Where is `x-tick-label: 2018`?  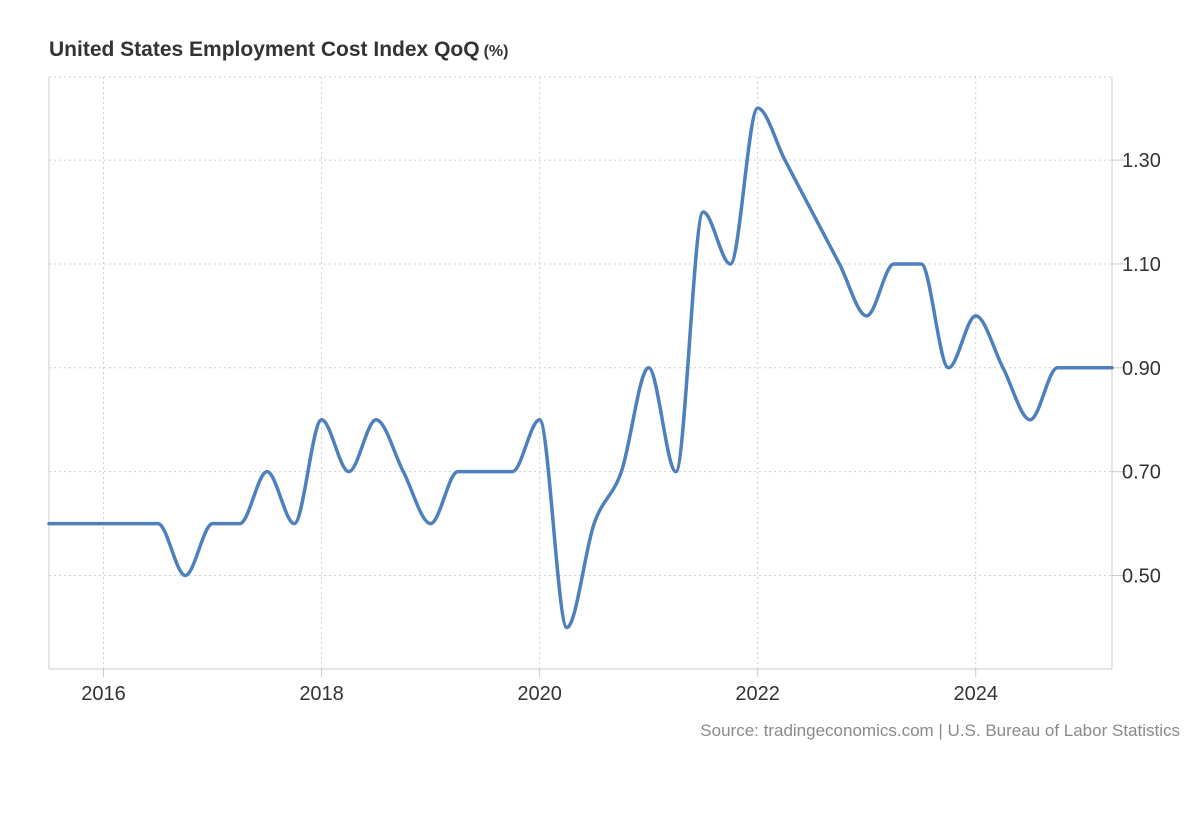
x-tick-label: 2018 is located at coordinates (321, 694).